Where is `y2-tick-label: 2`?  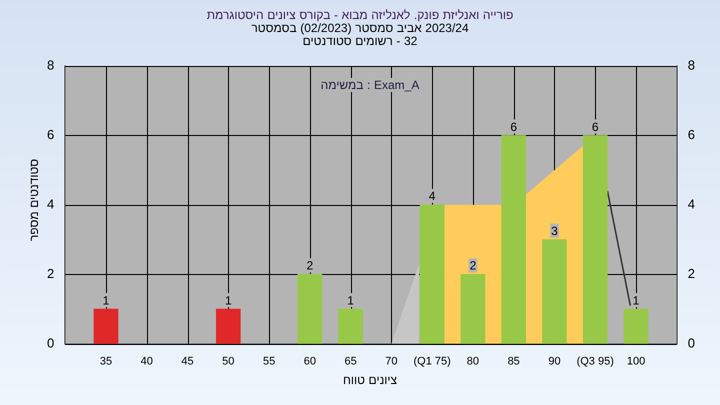 y2-tick-label: 2 is located at coordinates (692, 273).